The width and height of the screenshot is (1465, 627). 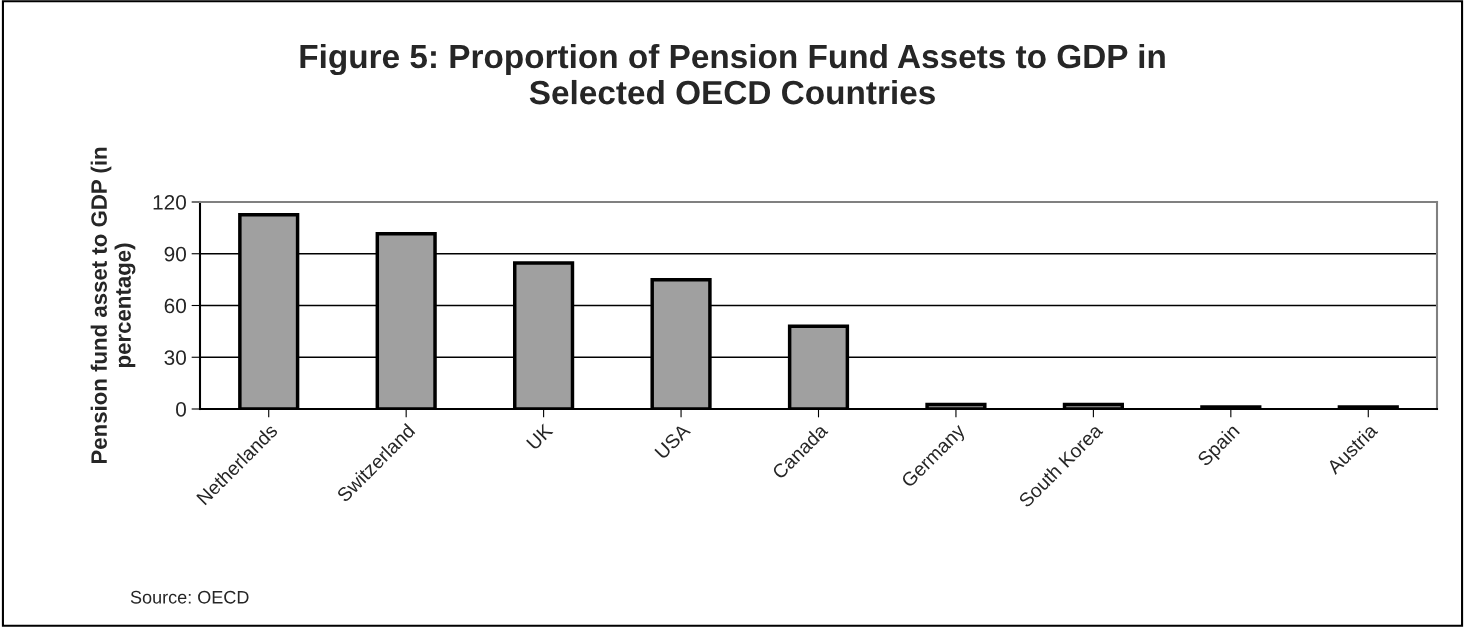 What do you see at coordinates (175, 306) in the screenshot?
I see `y-tick-label: 60` at bounding box center [175, 306].